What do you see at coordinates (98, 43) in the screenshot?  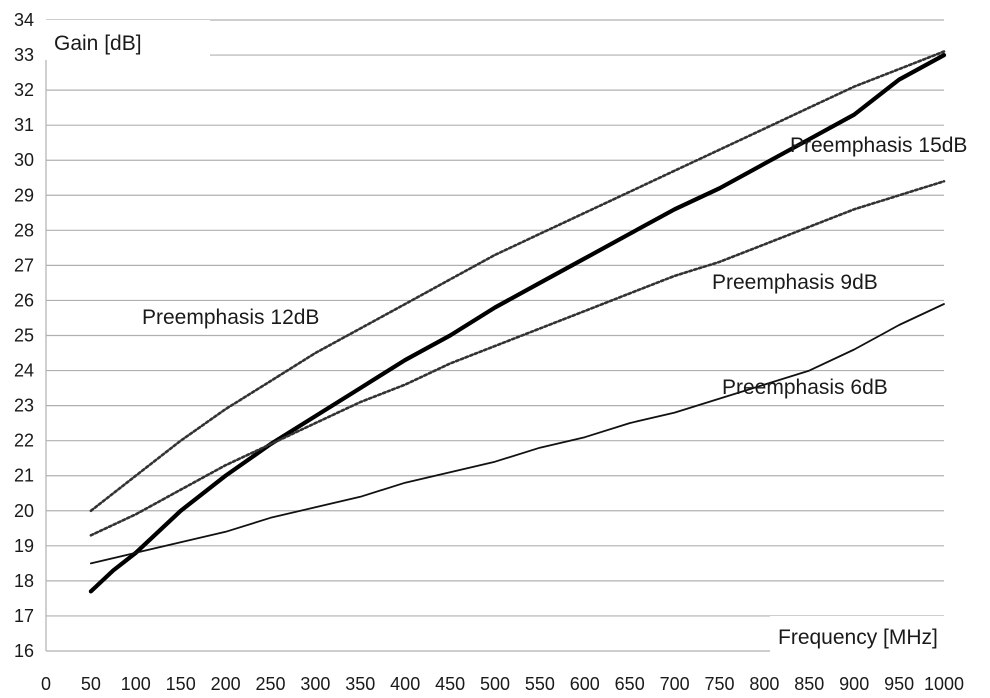 I see `y-axis-title: Gain [dB]` at bounding box center [98, 43].